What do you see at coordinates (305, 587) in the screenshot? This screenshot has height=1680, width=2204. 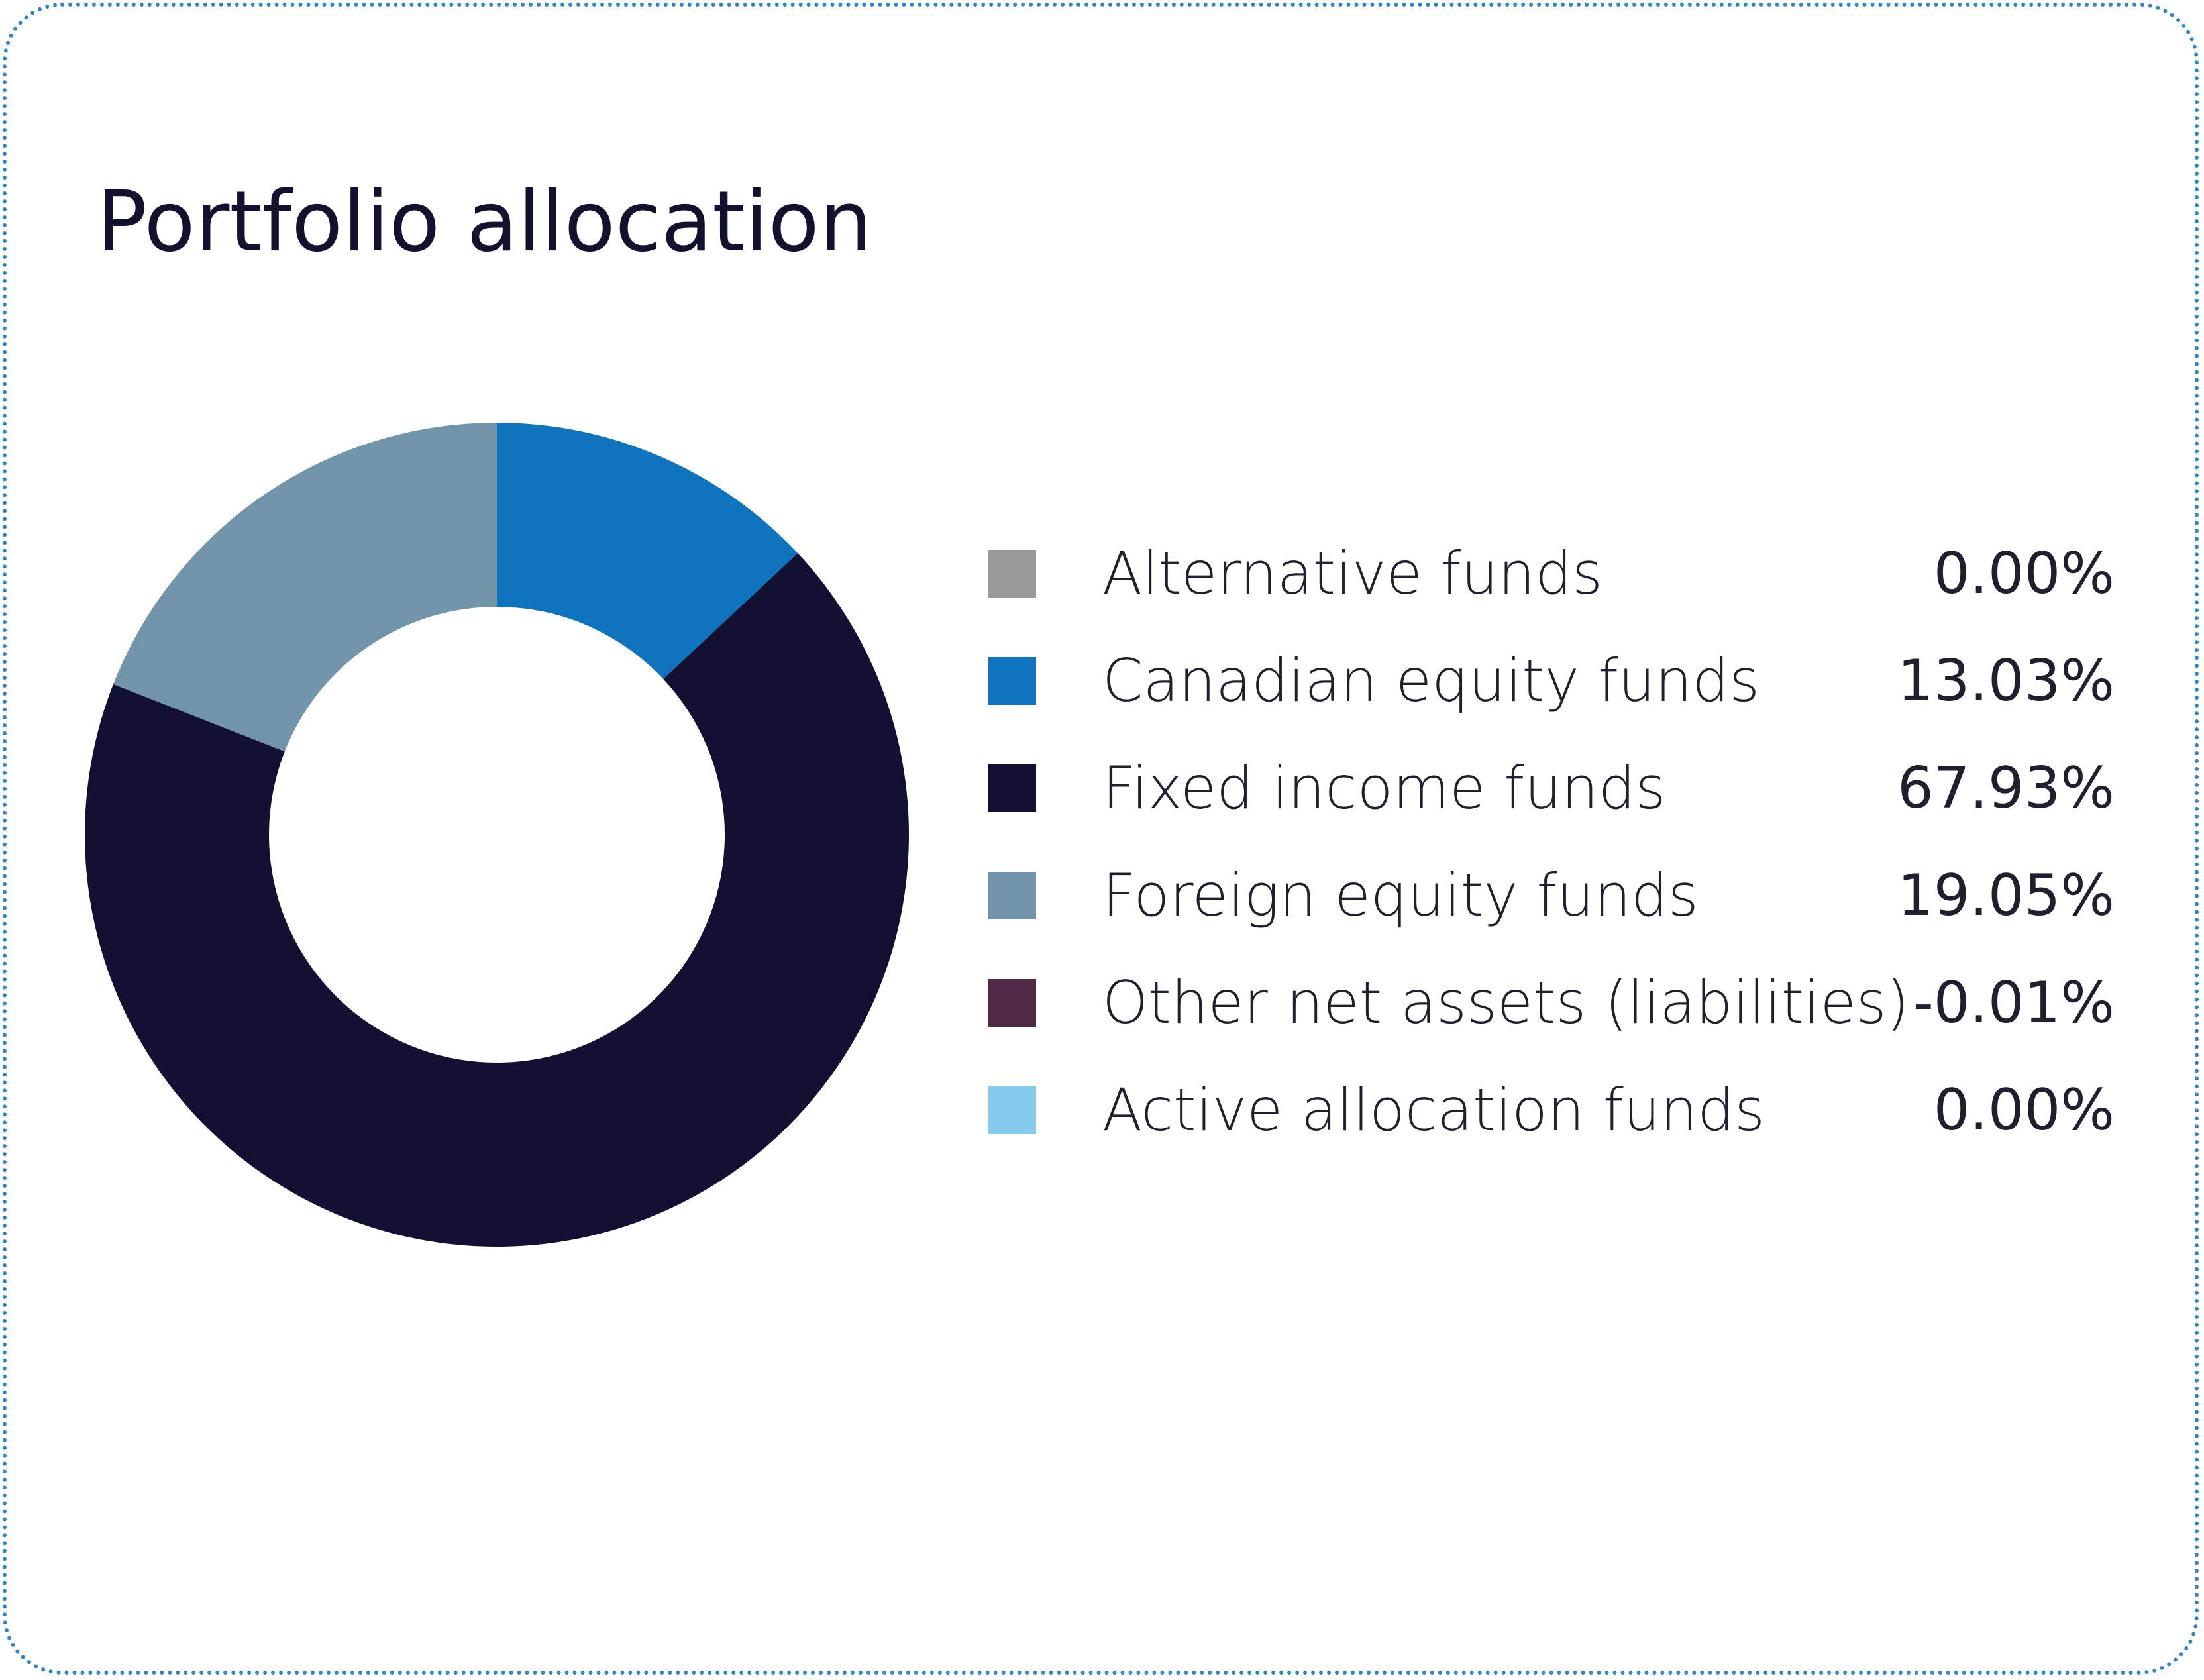 I see `donut-slice-foreign-equity-funds` at bounding box center [305, 587].